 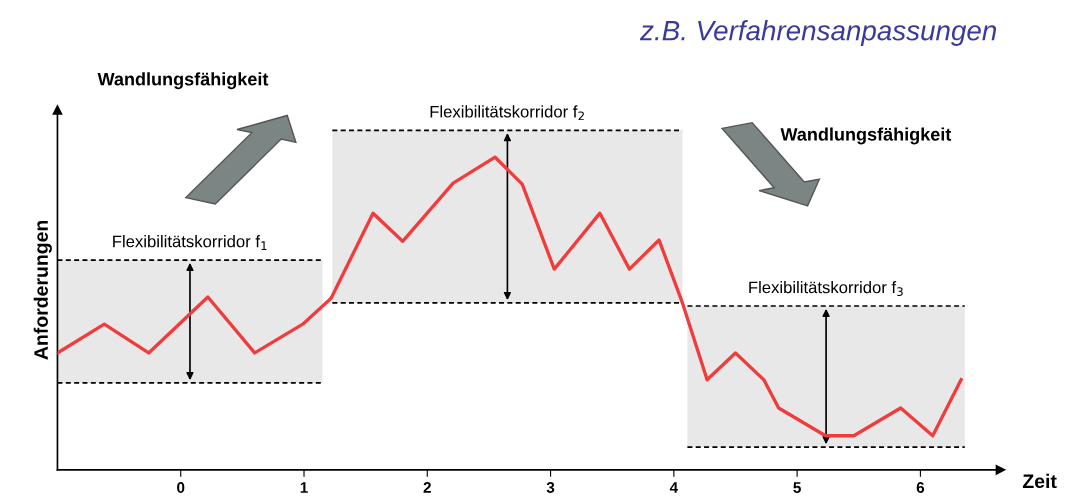 I want to click on band-label: Flexibilitätskorridor f$_{3}$, so click(x=826, y=289).